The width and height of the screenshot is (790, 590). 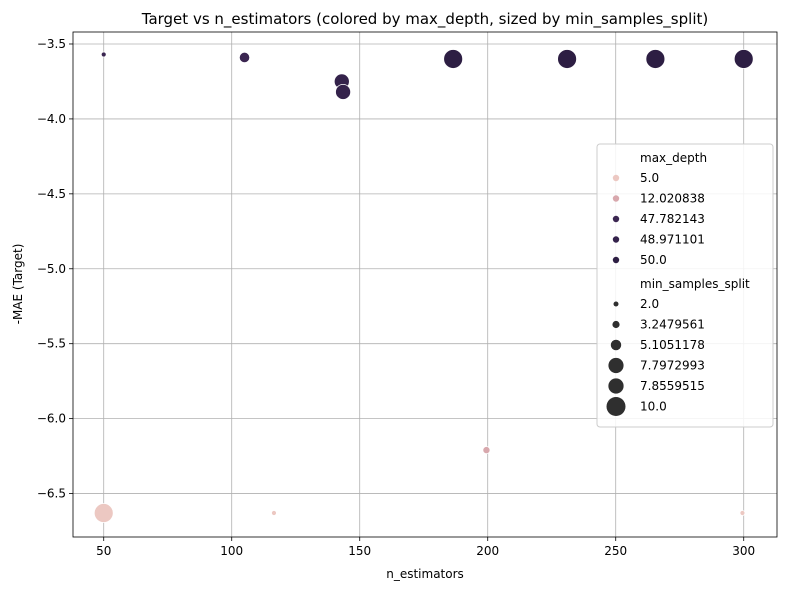 What do you see at coordinates (425, 574) in the screenshot?
I see `x-axis-label: n_estimators` at bounding box center [425, 574].